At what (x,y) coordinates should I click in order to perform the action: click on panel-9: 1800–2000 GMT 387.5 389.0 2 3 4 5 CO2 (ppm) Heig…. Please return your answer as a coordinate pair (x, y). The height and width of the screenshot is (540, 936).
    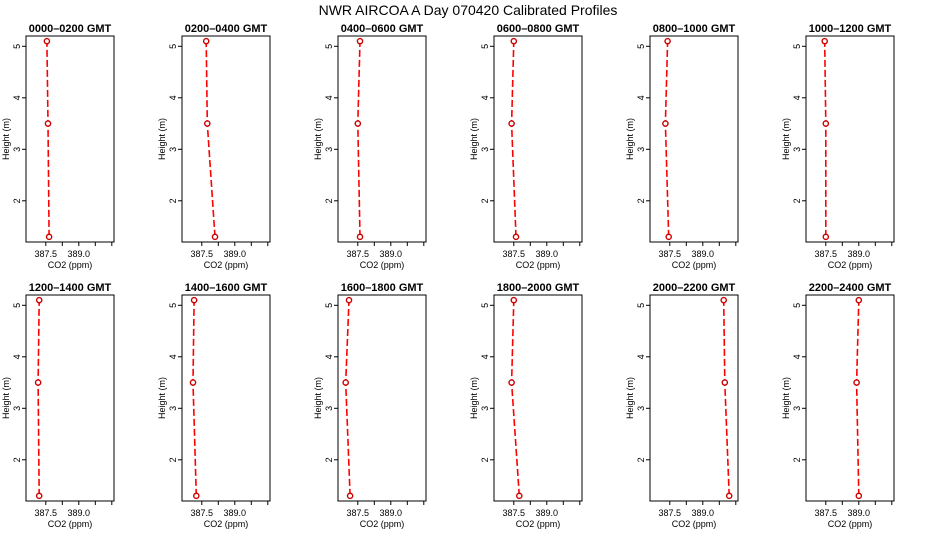
    Looking at the image, I should click on (526, 405).